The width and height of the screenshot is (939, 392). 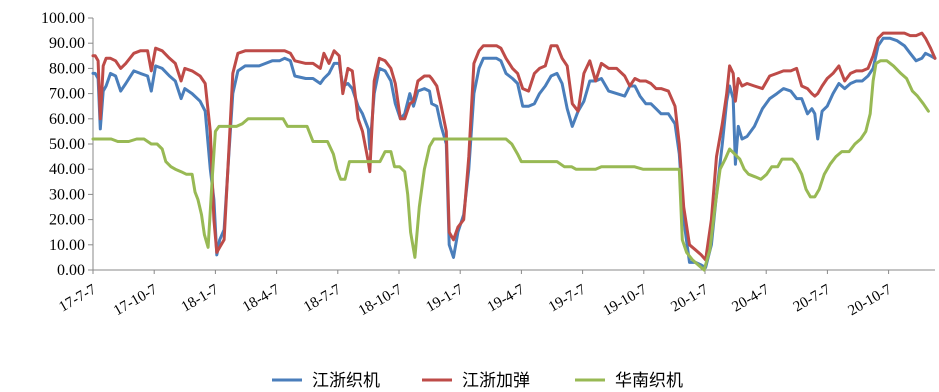 I want to click on x-tick-label: 20-10-7, so click(x=870, y=300).